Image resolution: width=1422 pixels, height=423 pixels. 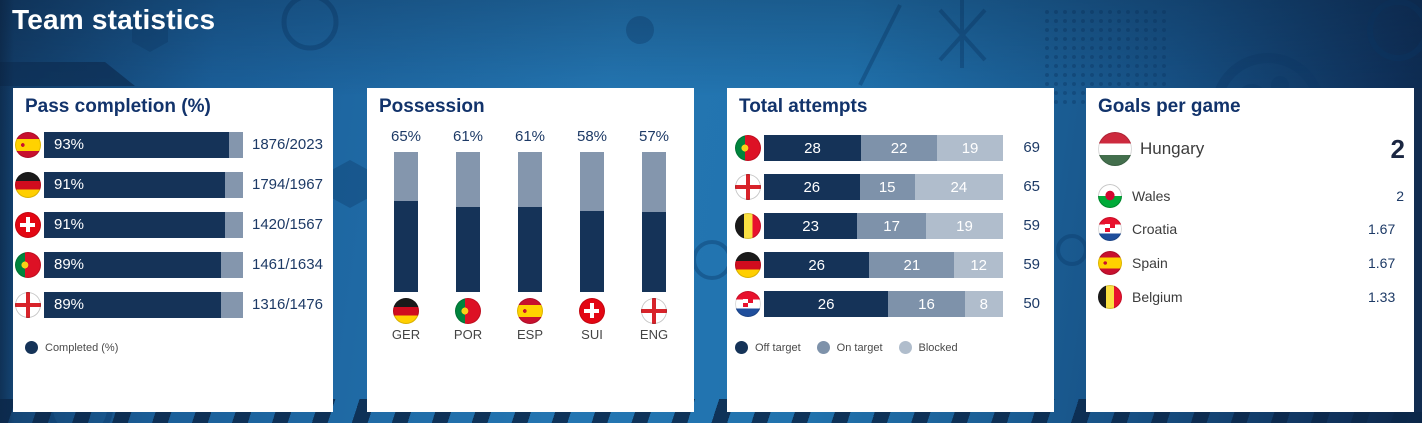 I want to click on possession-percent-label: 61%, so click(x=468, y=136).